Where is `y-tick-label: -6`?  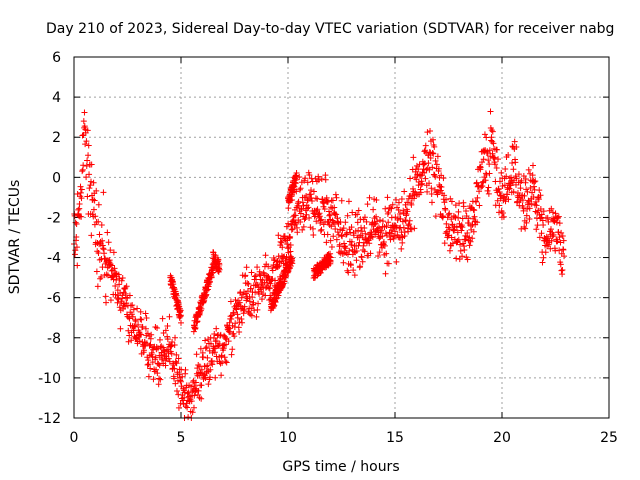
y-tick-label: -6 is located at coordinates (54, 299).